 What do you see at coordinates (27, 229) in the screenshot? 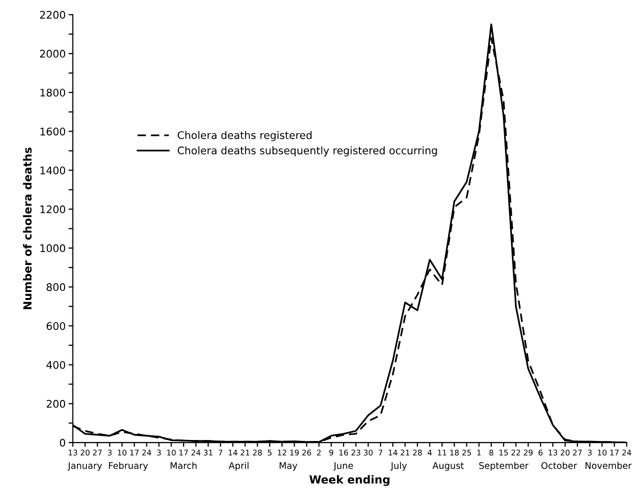
I see `y-axis-title: Number of cholera deaths` at bounding box center [27, 229].